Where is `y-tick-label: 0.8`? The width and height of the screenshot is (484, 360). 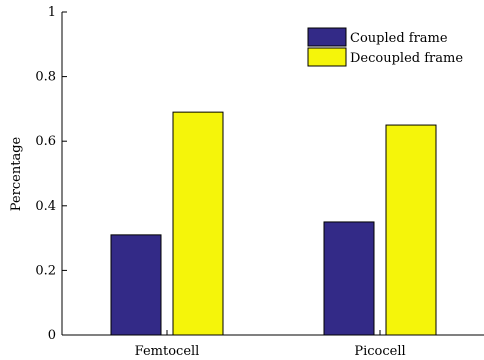
y-tick-label: 0.8 is located at coordinates (45, 77).